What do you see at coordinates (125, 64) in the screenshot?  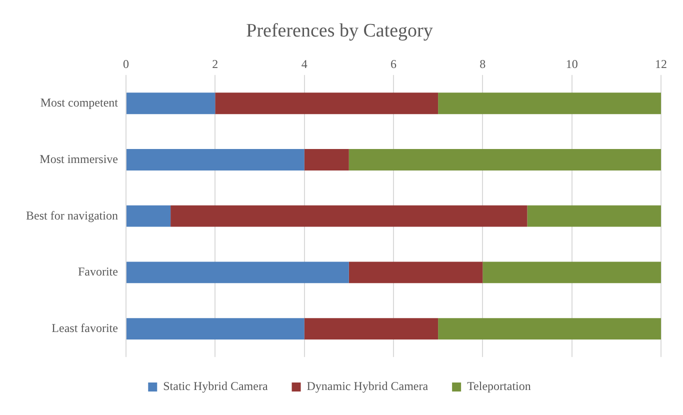 I see `x-tick-label: 0` at bounding box center [125, 64].